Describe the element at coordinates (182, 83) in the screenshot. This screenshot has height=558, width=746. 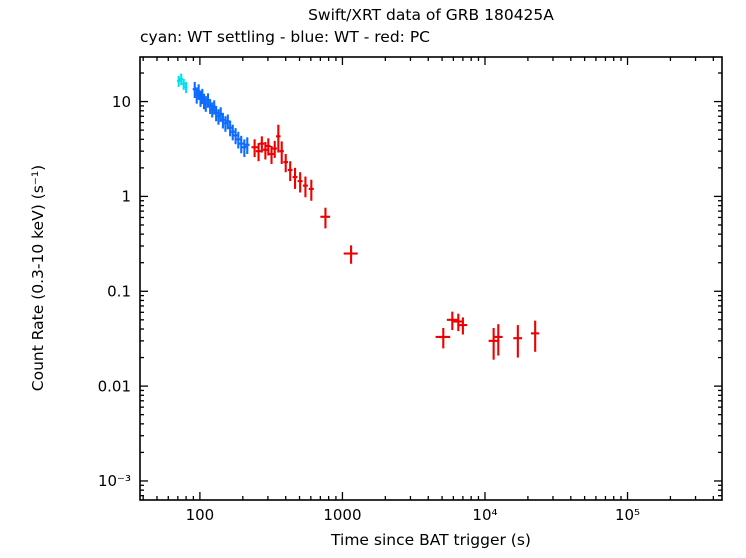
I see `series-wt-settling` at that location.